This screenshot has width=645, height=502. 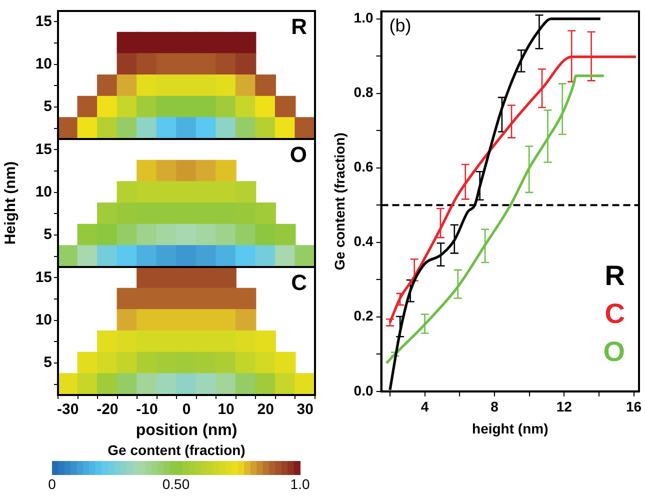 What do you see at coordinates (364, 18) in the screenshot?
I see `y-tick-label: 1.0` at bounding box center [364, 18].